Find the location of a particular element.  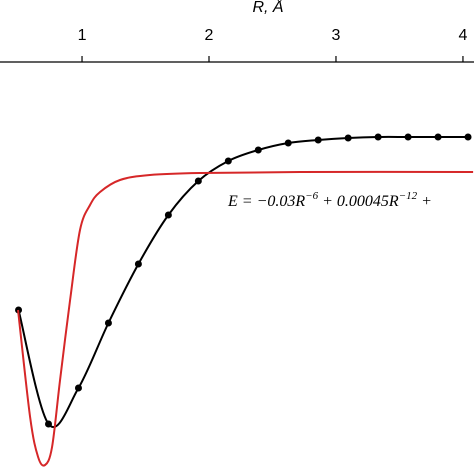

annotation-exponent: −12 is located at coordinates (408, 196).